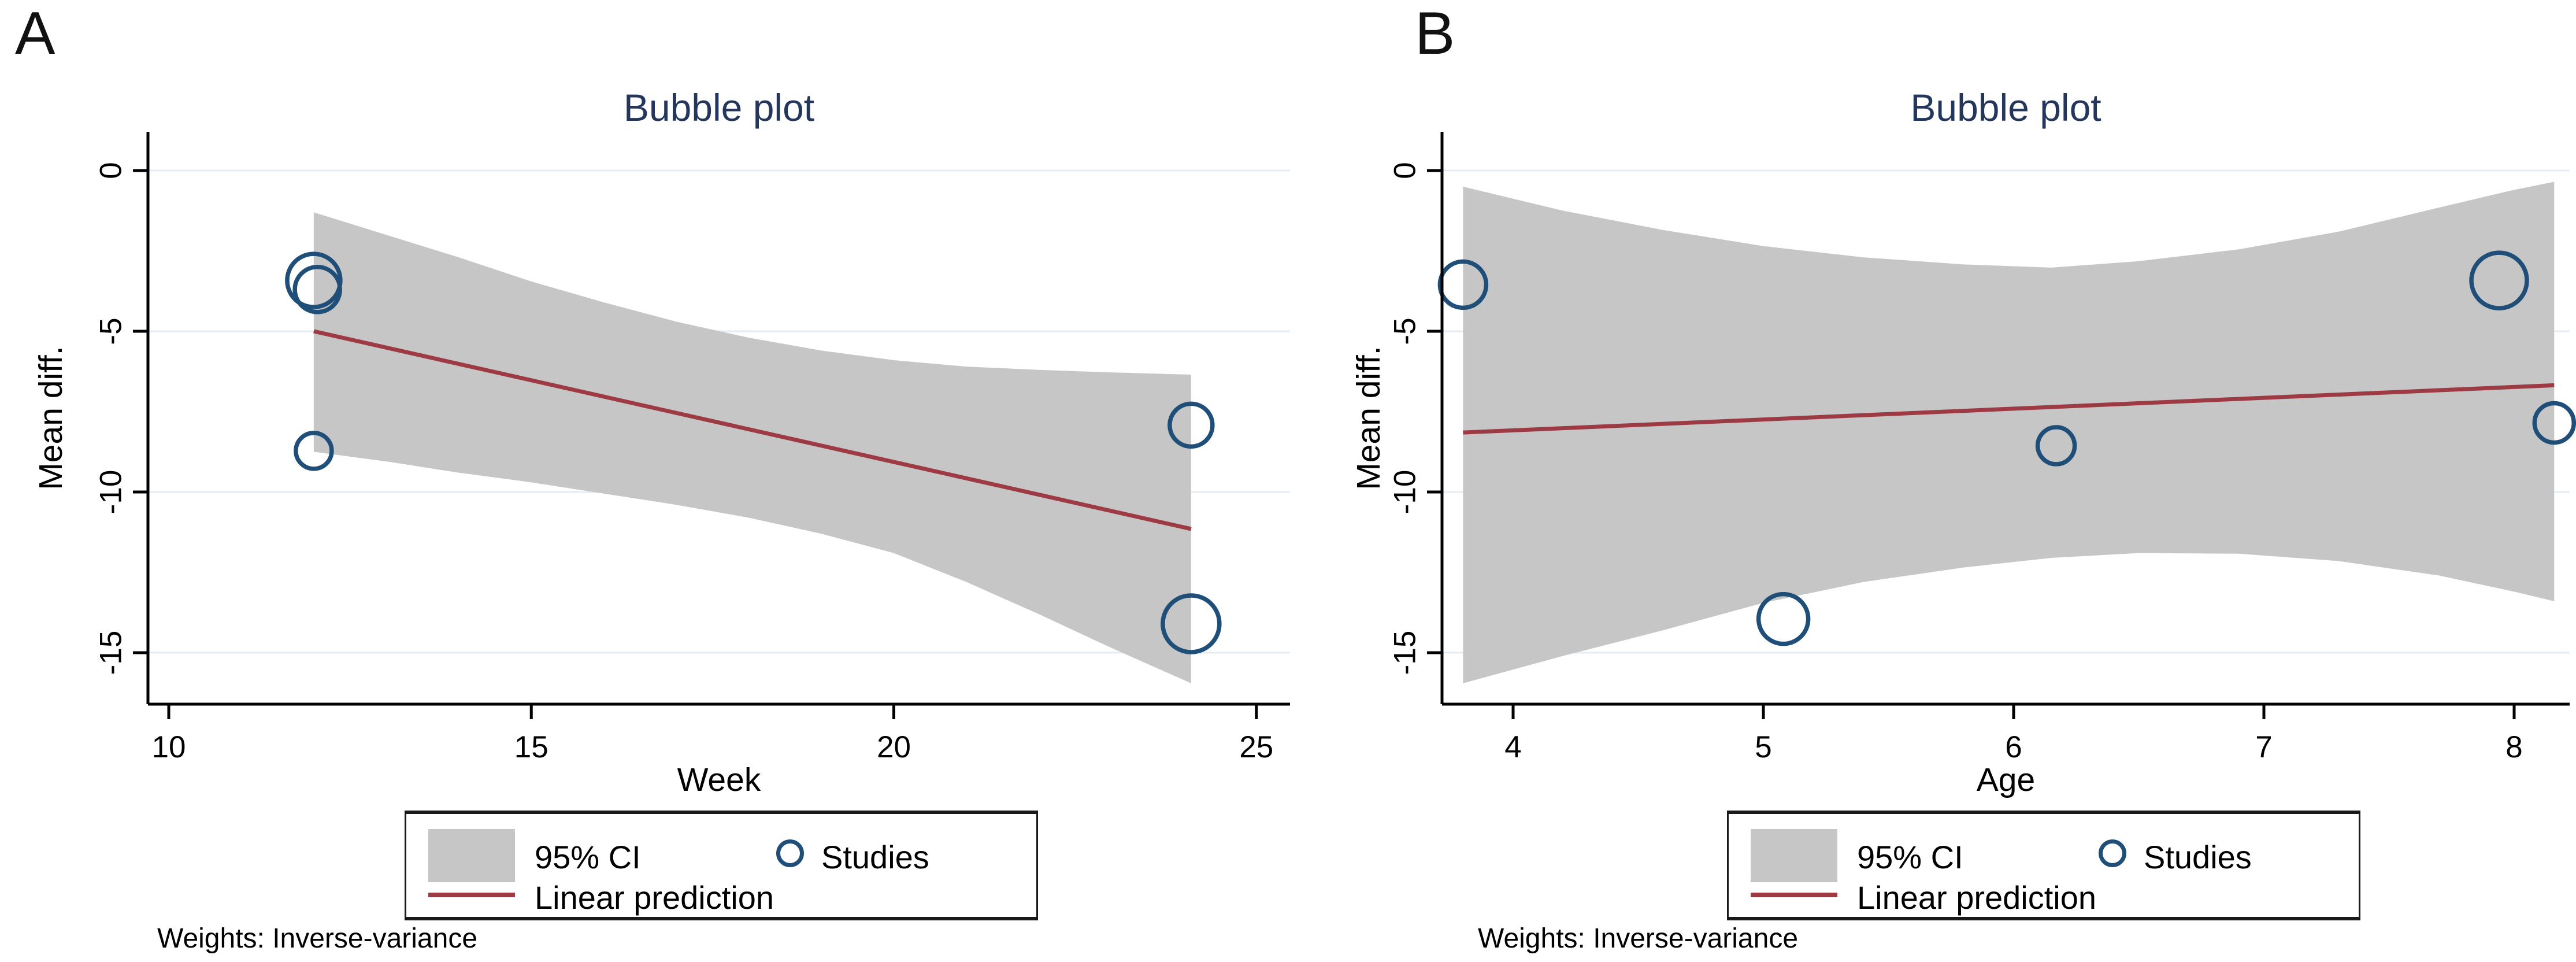 The width and height of the screenshot is (2576, 962). Describe the element at coordinates (894, 747) in the screenshot. I see `x-tick-label: 20` at that location.